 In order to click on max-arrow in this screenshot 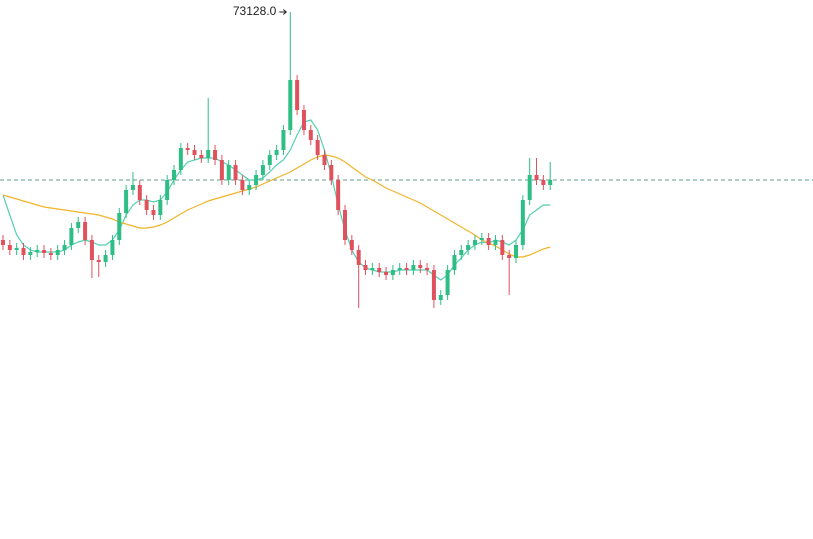, I will do `click(283, 12)`.